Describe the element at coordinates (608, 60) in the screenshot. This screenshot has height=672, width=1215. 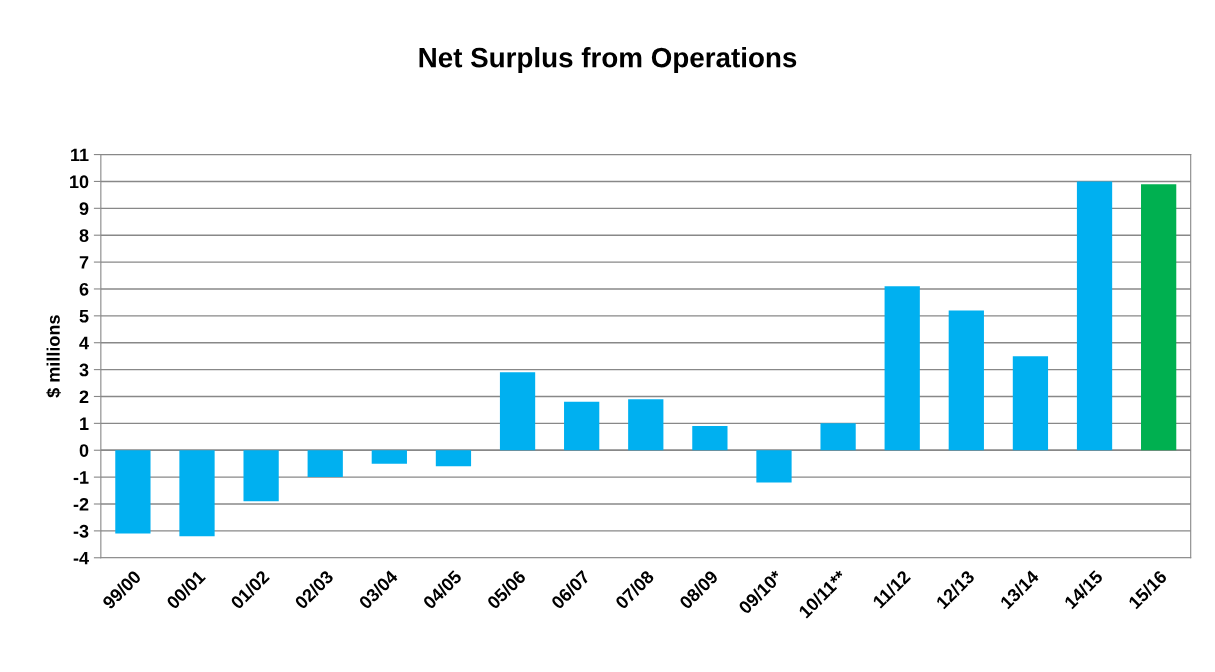
I see `chart-title: Net Surplus from Operations` at that location.